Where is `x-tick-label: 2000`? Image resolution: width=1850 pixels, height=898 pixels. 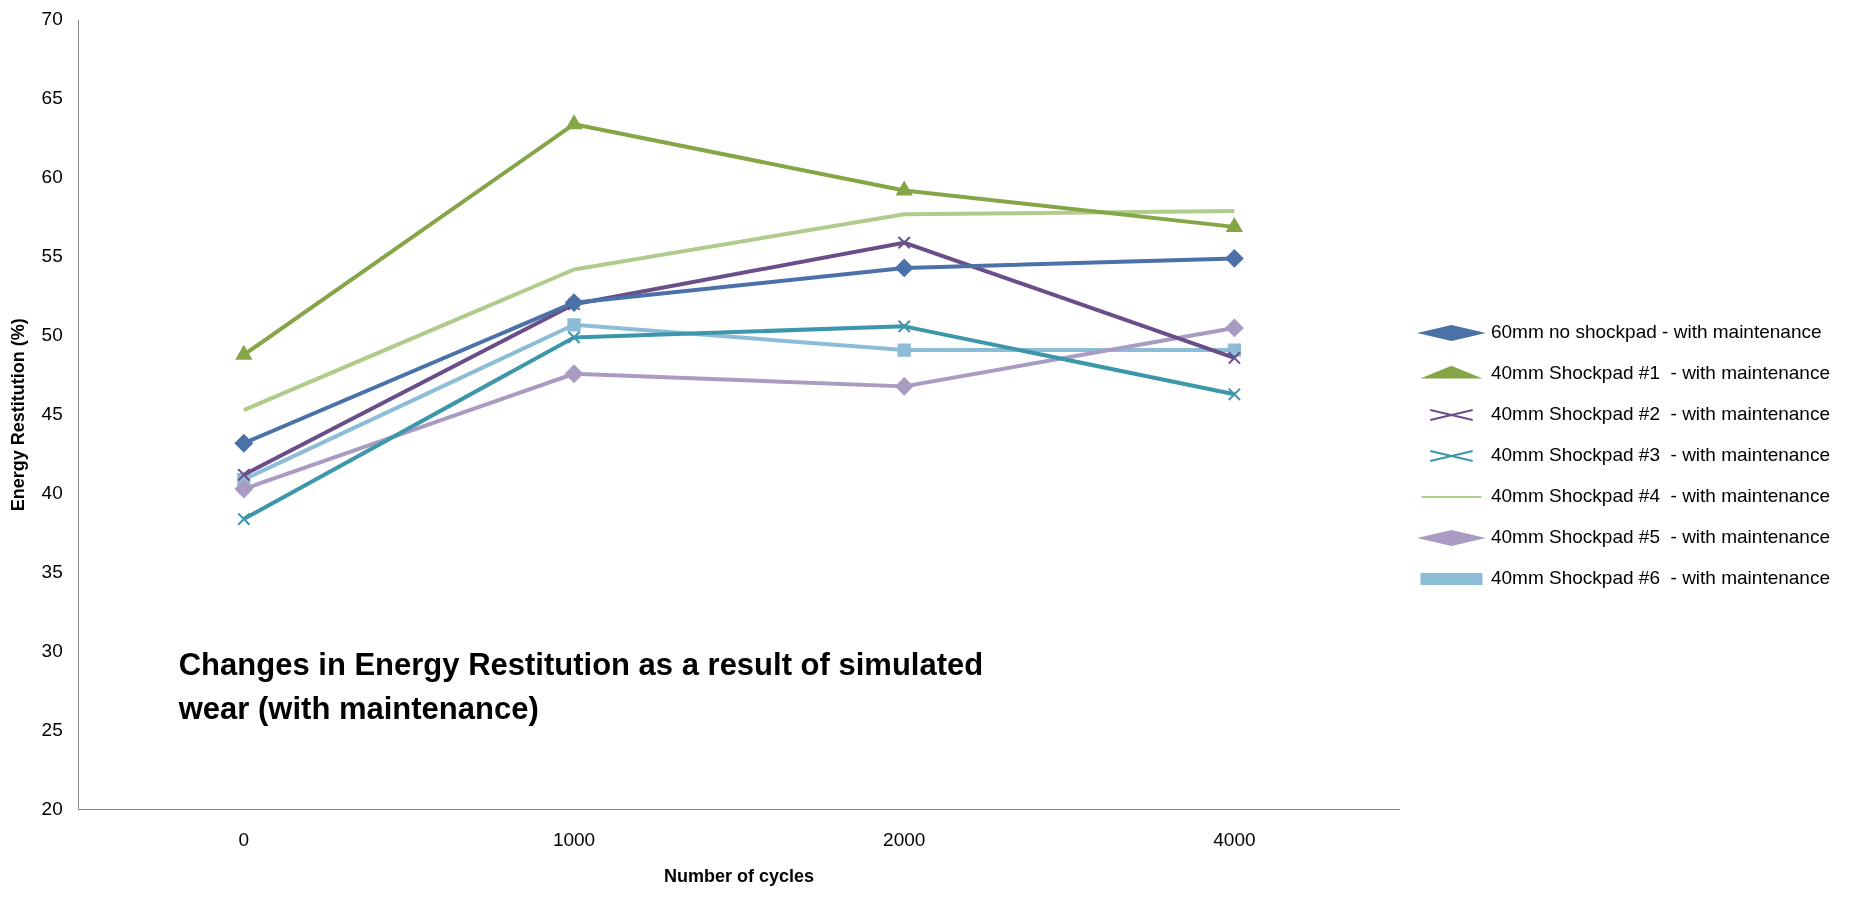
x-tick-label: 2000 is located at coordinates (904, 840).